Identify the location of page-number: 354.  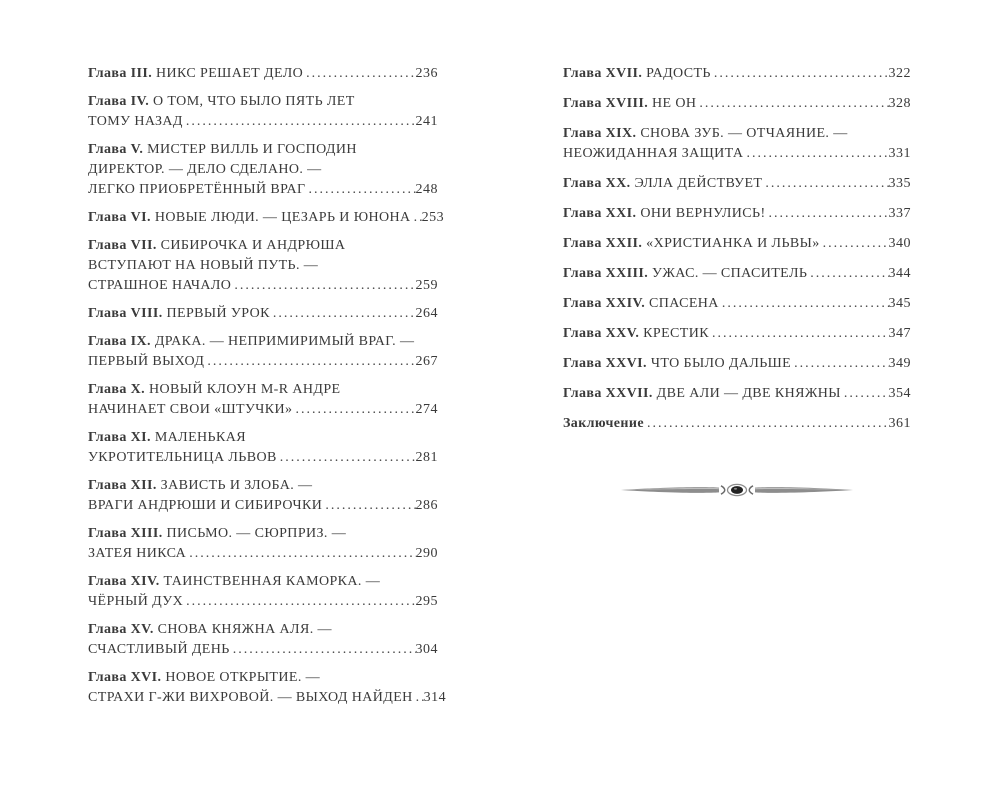
(899, 393).